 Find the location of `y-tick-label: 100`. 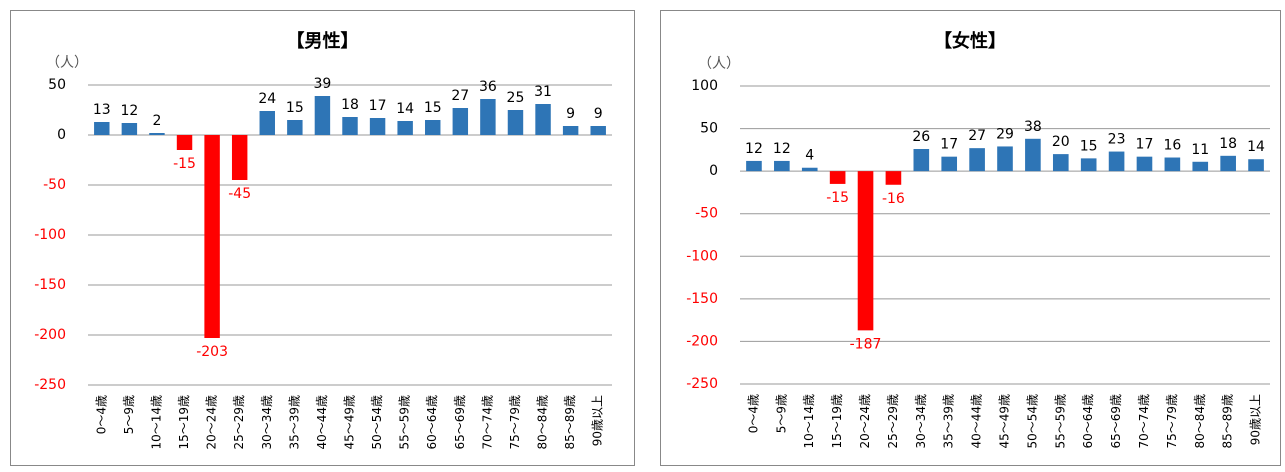

y-tick-label: 100 is located at coordinates (704, 86).